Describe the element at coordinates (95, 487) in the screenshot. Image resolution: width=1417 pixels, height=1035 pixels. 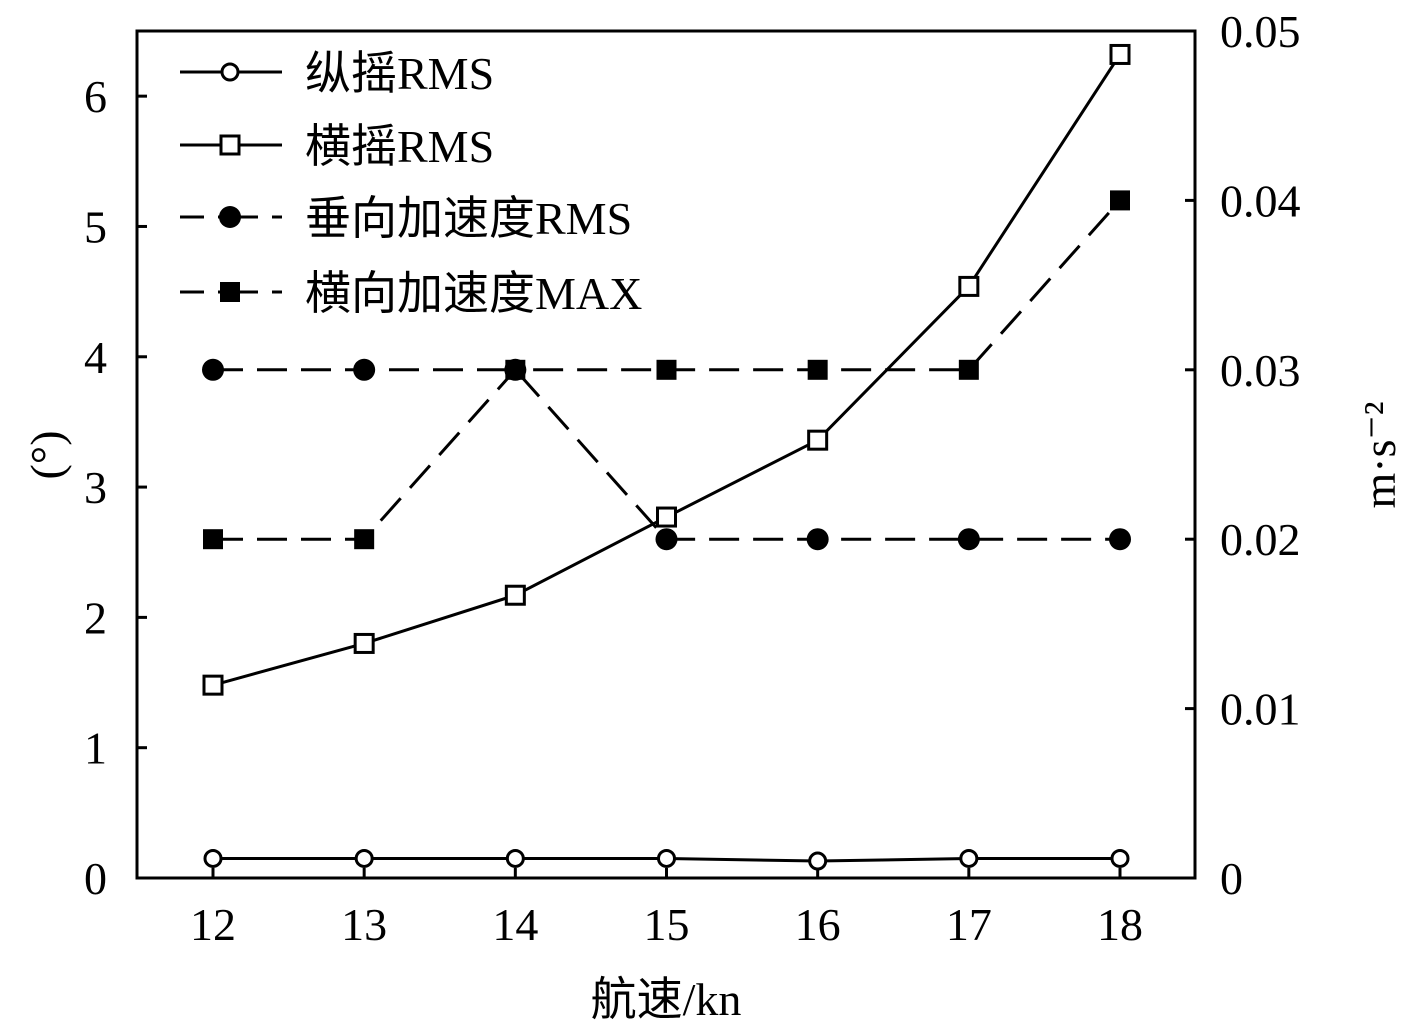
I see `y-left-tick-label: 3` at that location.